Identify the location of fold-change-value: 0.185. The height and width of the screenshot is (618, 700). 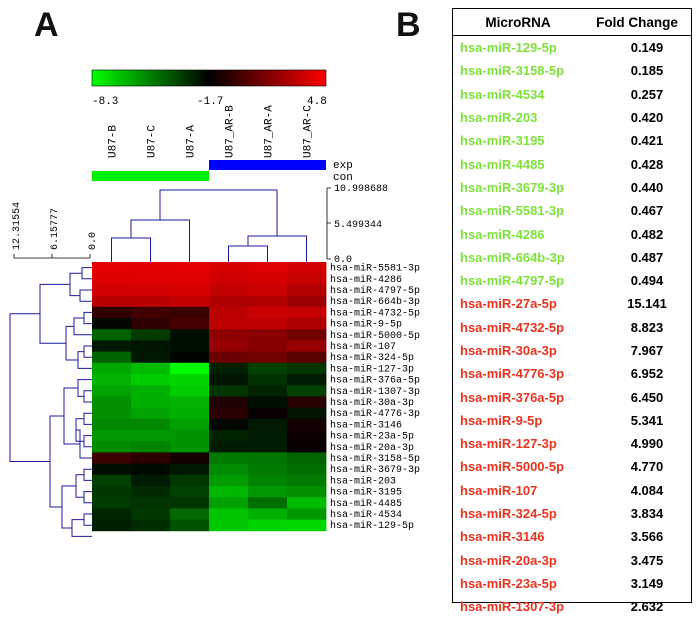
(647, 71).